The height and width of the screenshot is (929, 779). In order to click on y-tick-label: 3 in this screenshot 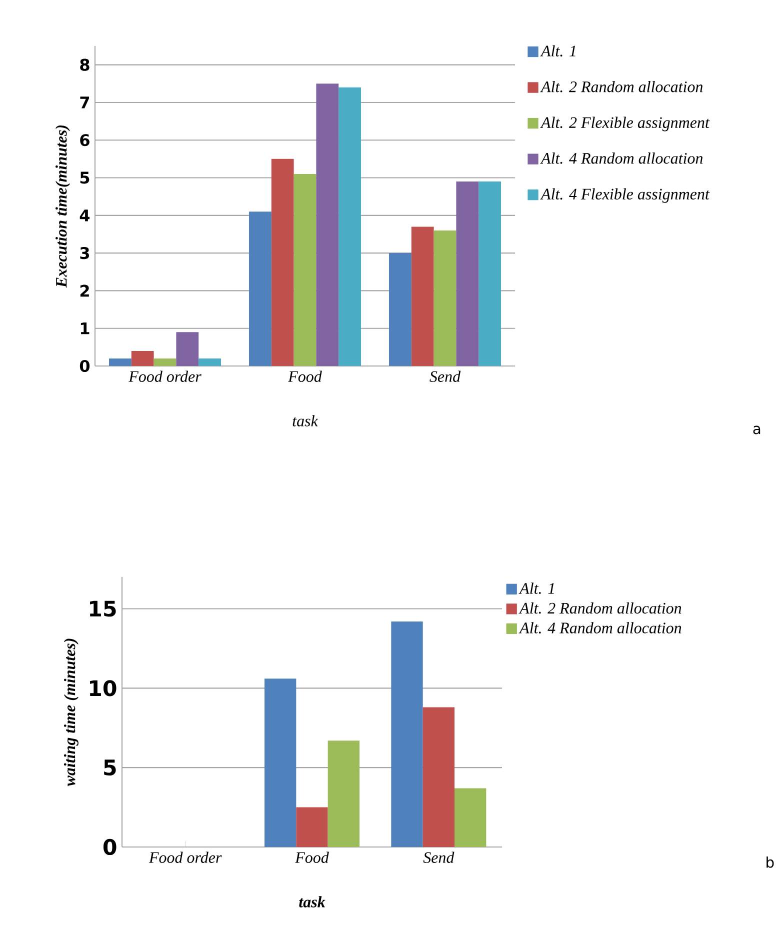, I will do `click(85, 253)`.